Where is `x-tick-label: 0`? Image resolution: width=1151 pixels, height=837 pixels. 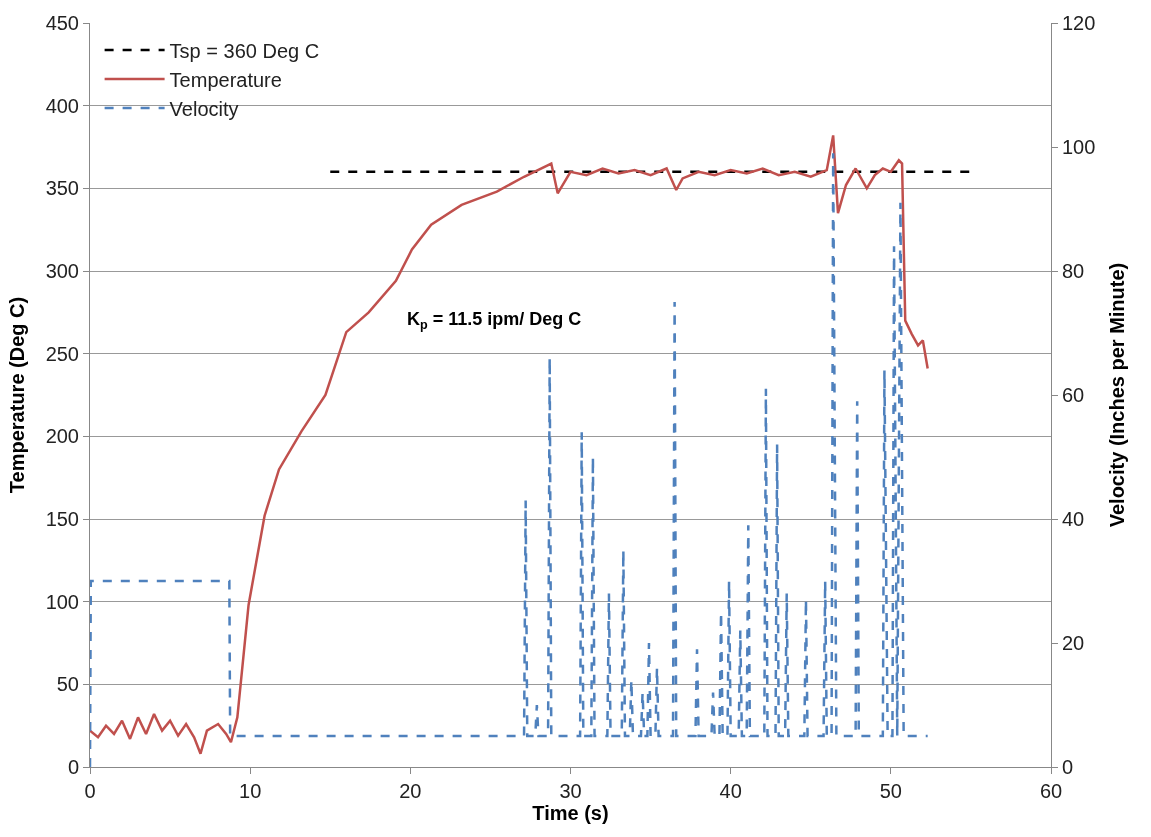 x-tick-label: 0 is located at coordinates (90, 791).